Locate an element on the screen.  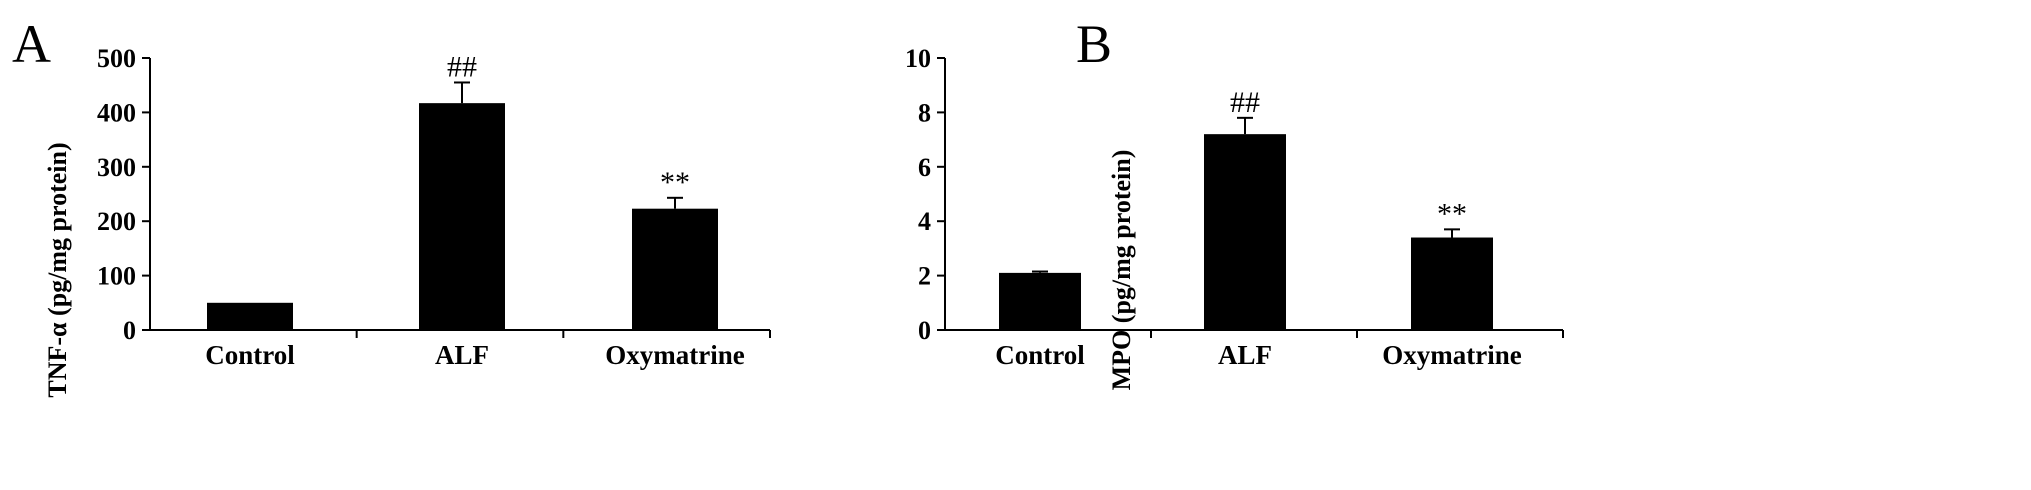
panel-a-y-axis-title: TNF-α (pg/mg protein) is located at coordinates (57, 269).